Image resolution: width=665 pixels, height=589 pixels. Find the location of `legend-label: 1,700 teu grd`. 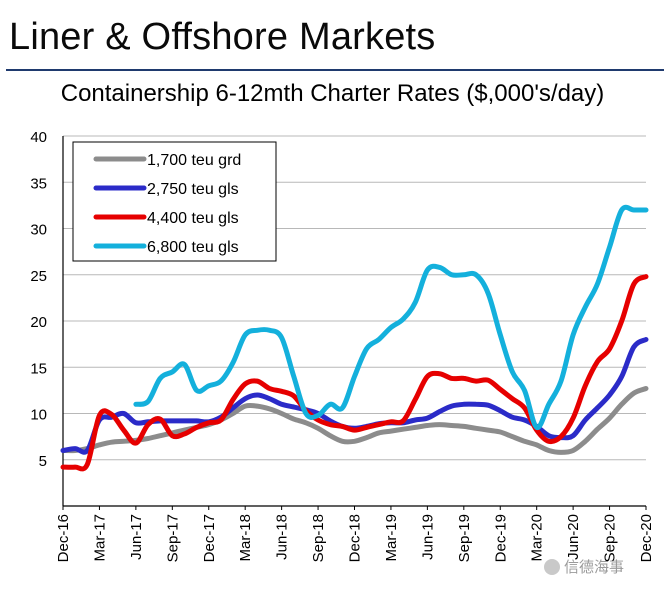

legend-label: 1,700 teu grd is located at coordinates (194, 160).